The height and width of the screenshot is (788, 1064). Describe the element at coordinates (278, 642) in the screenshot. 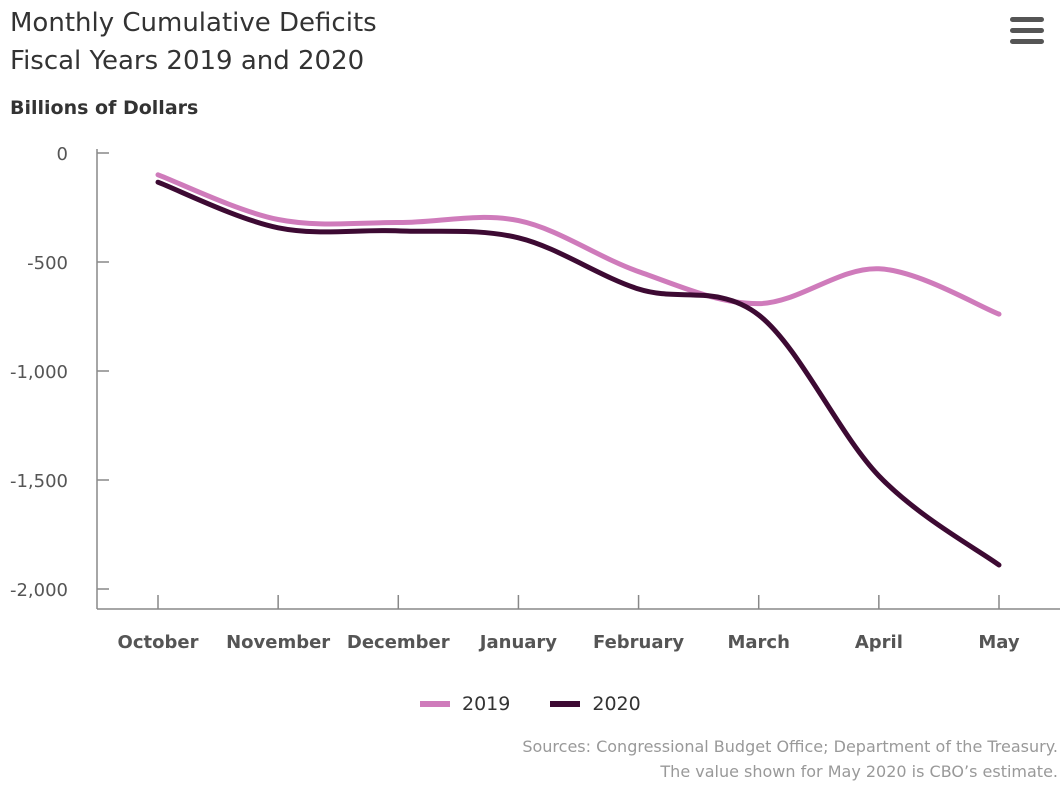

I see `x-tick-label: November` at that location.